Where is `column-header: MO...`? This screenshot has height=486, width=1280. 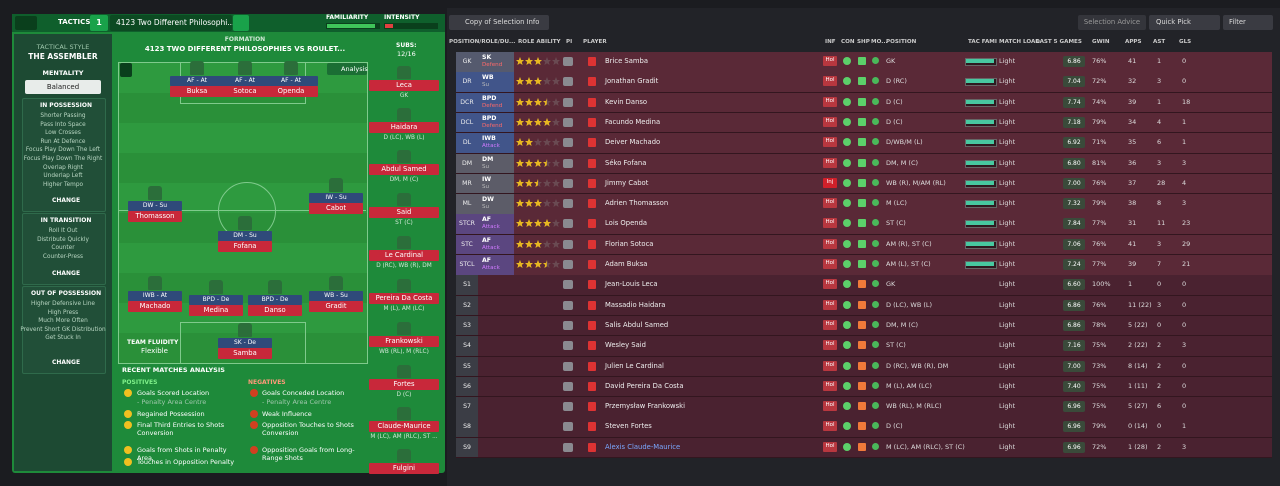 column-header: MO... is located at coordinates (879, 42).